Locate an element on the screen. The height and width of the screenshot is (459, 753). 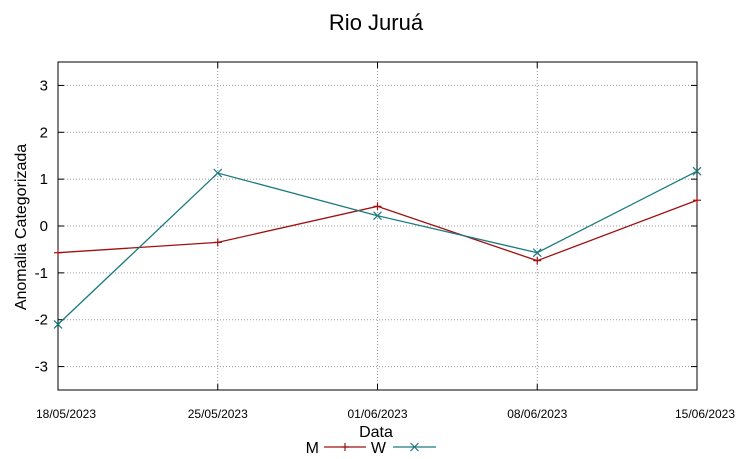
legend-marker-W is located at coordinates (414, 447).